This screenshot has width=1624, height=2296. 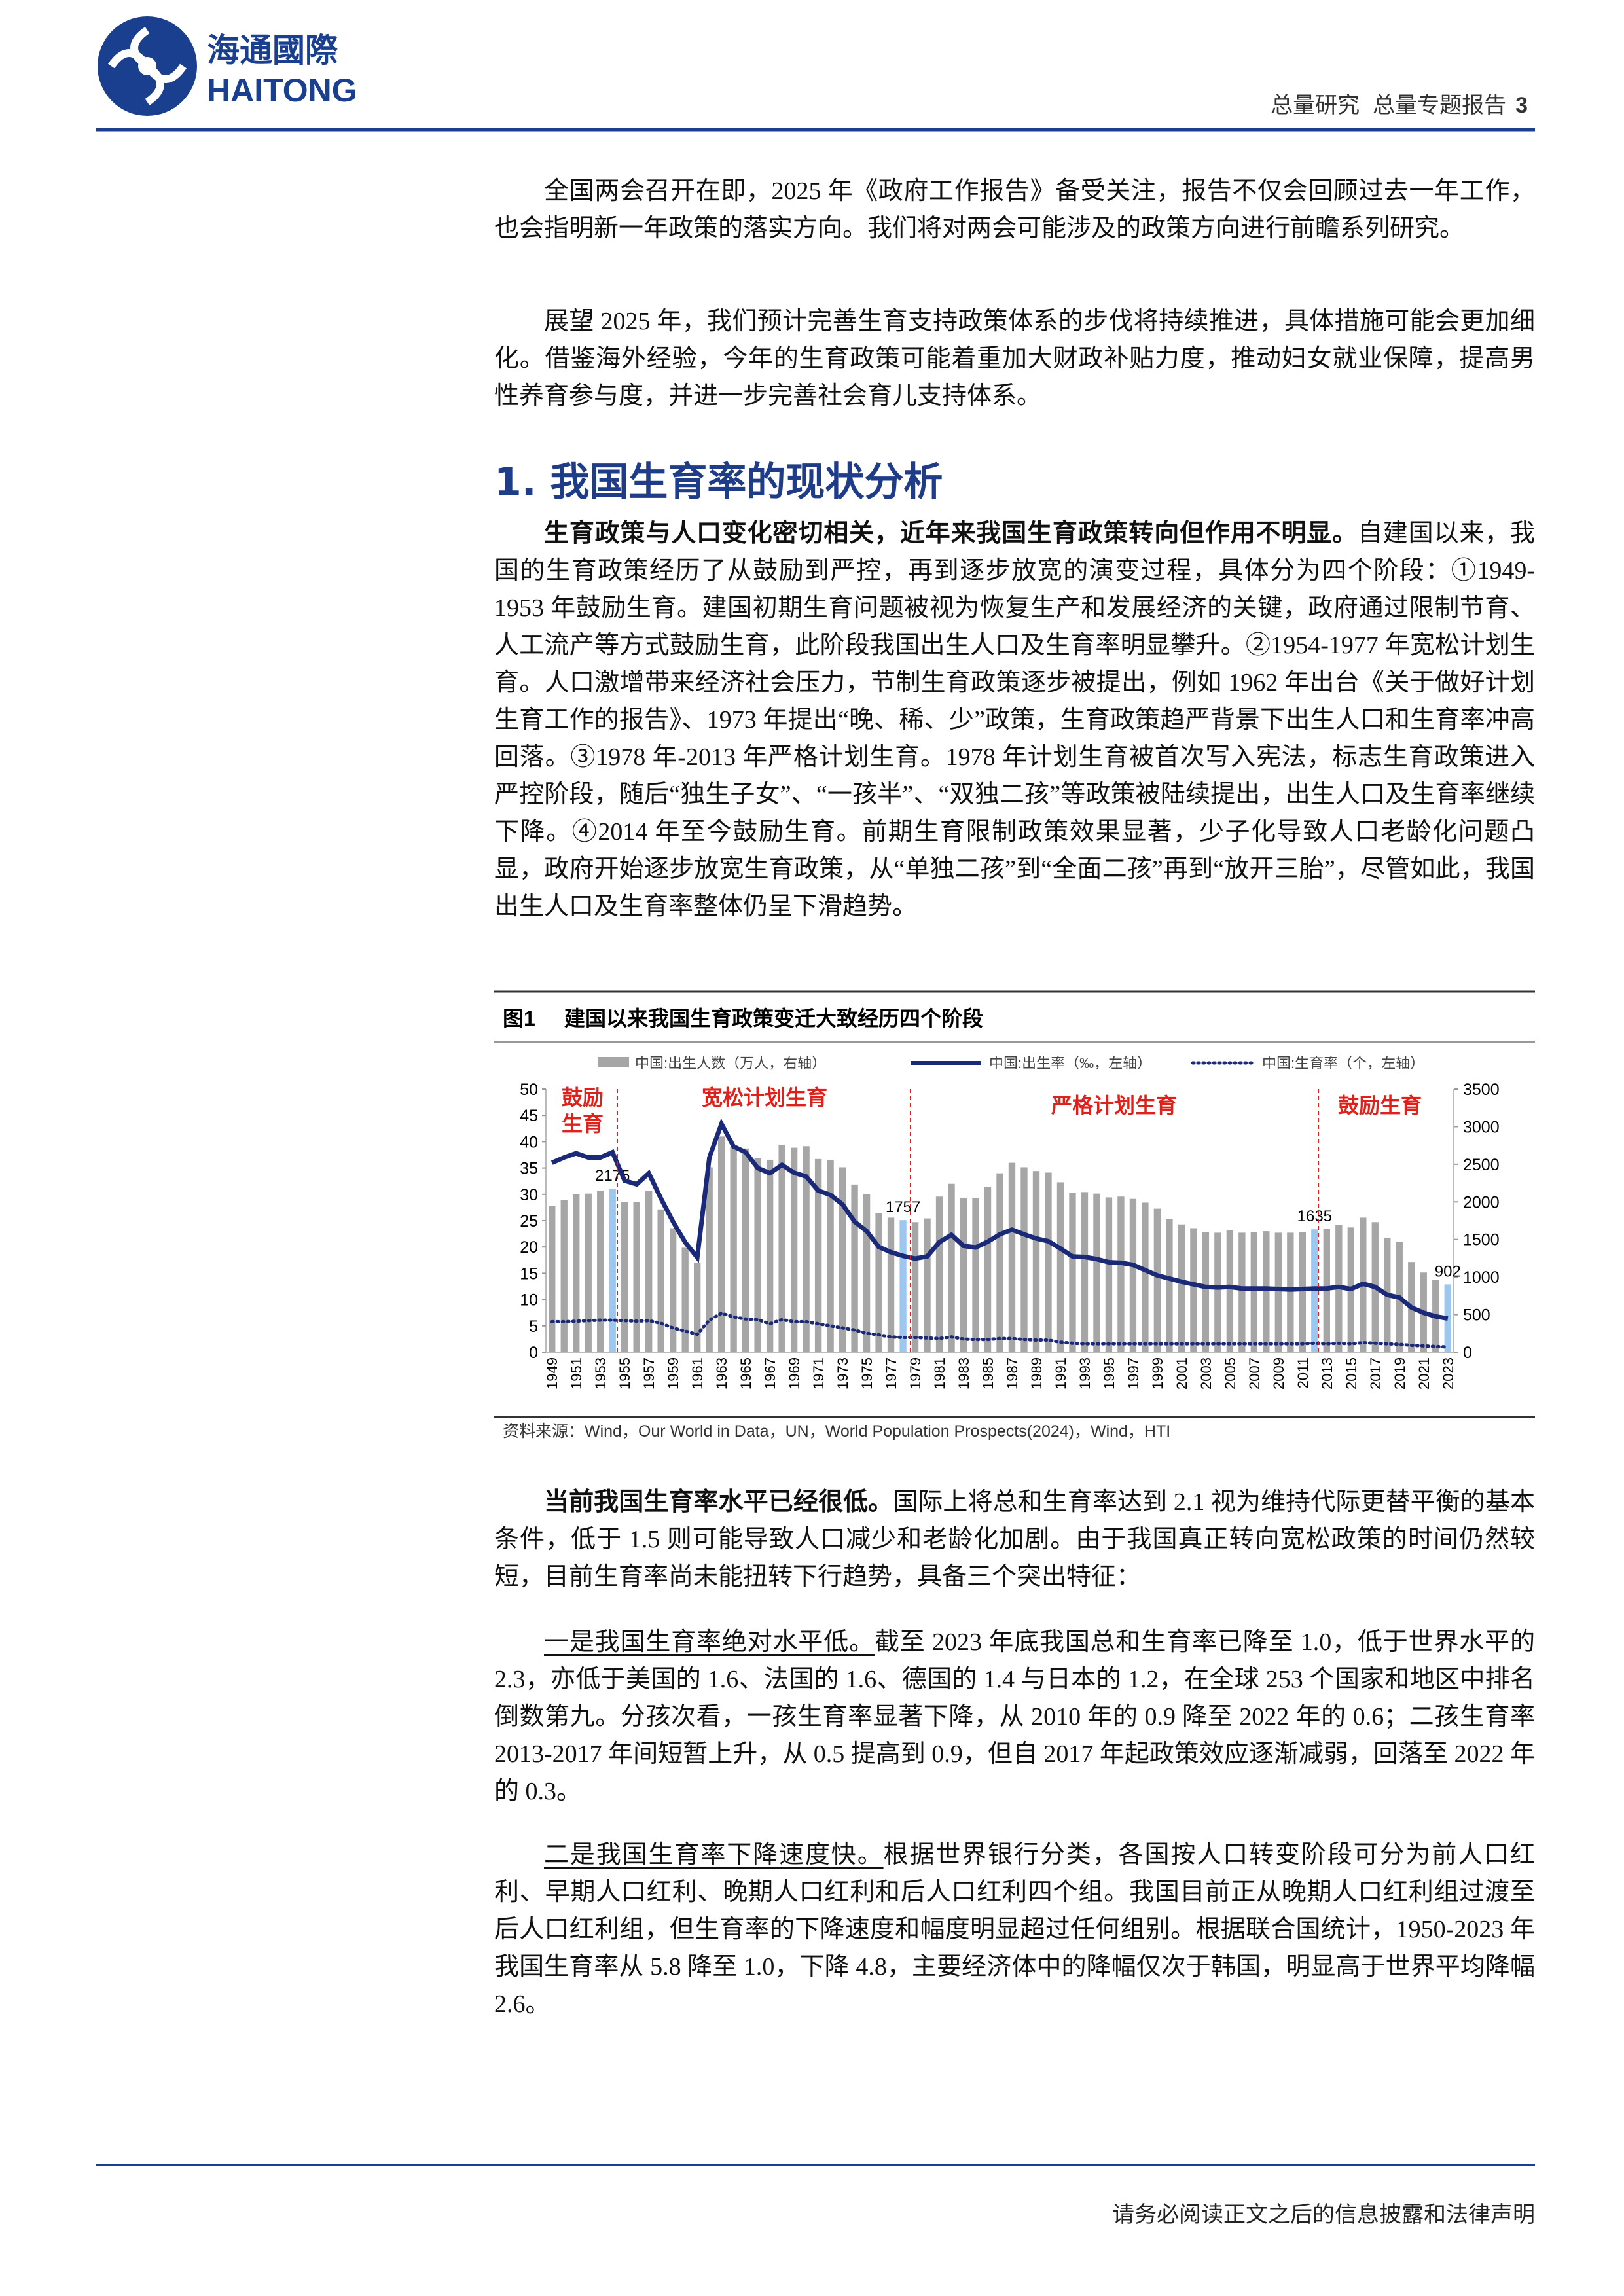 What do you see at coordinates (1327, 1373) in the screenshot?
I see `x-tick-label: 2013` at bounding box center [1327, 1373].